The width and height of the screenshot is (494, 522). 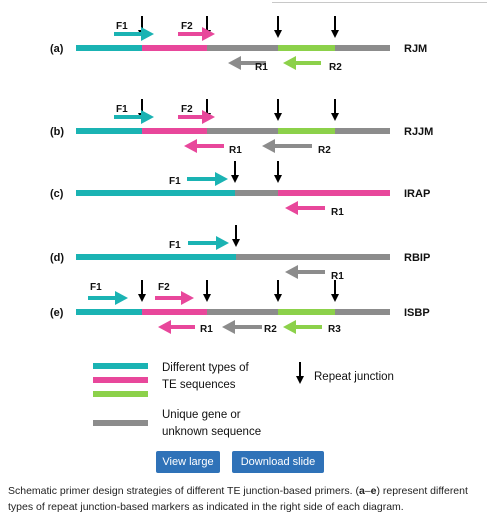 What do you see at coordinates (175, 181) in the screenshot?
I see `row-c-f1-label: F1` at bounding box center [175, 181].